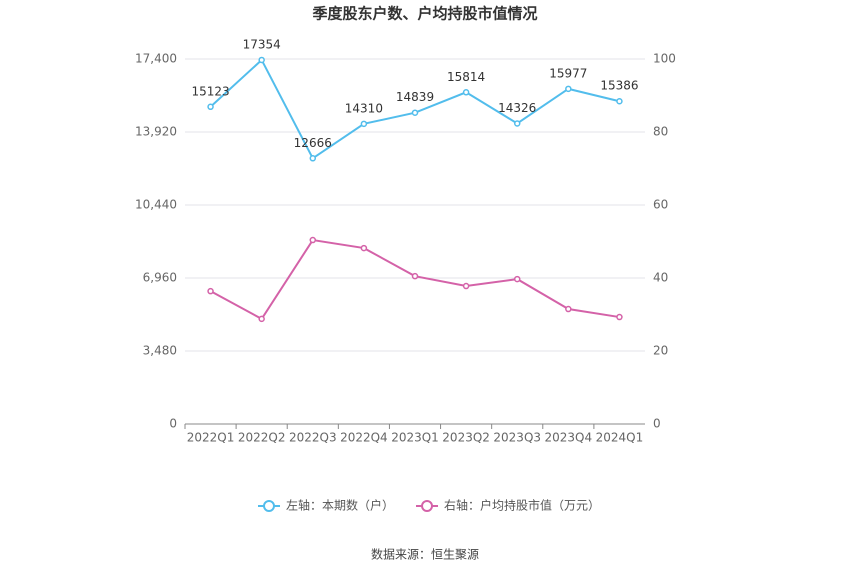 This screenshot has height=575, width=850. What do you see at coordinates (160, 278) in the screenshot?
I see `y-tick-label: 6,960` at bounding box center [160, 278].